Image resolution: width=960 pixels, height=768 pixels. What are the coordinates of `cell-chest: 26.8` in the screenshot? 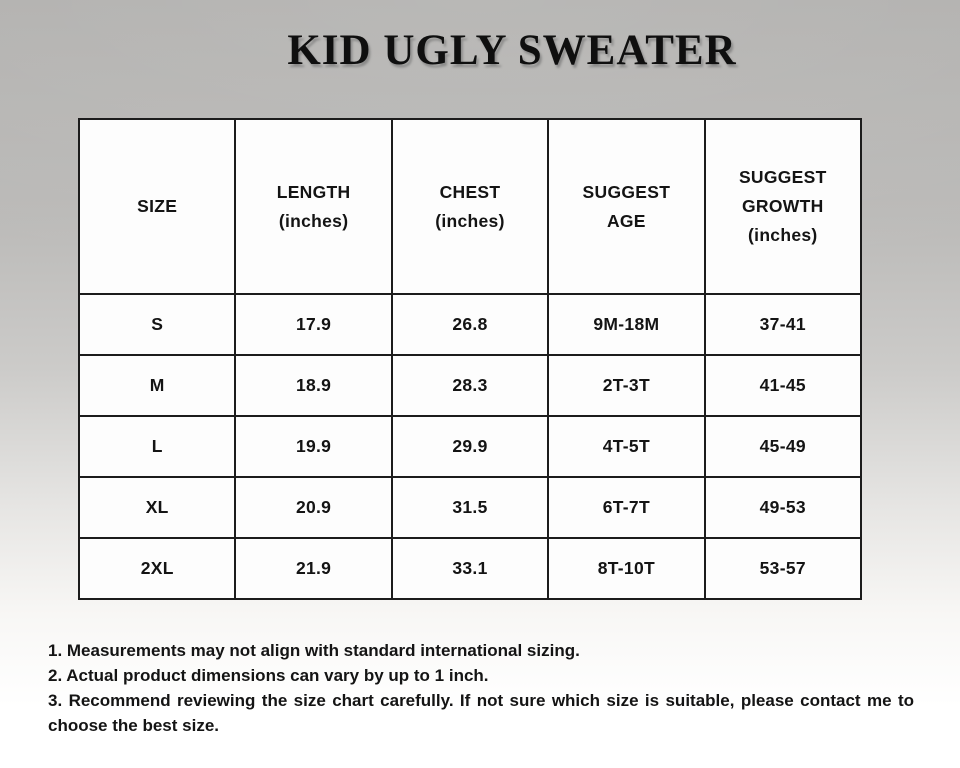 It's located at (470, 324).